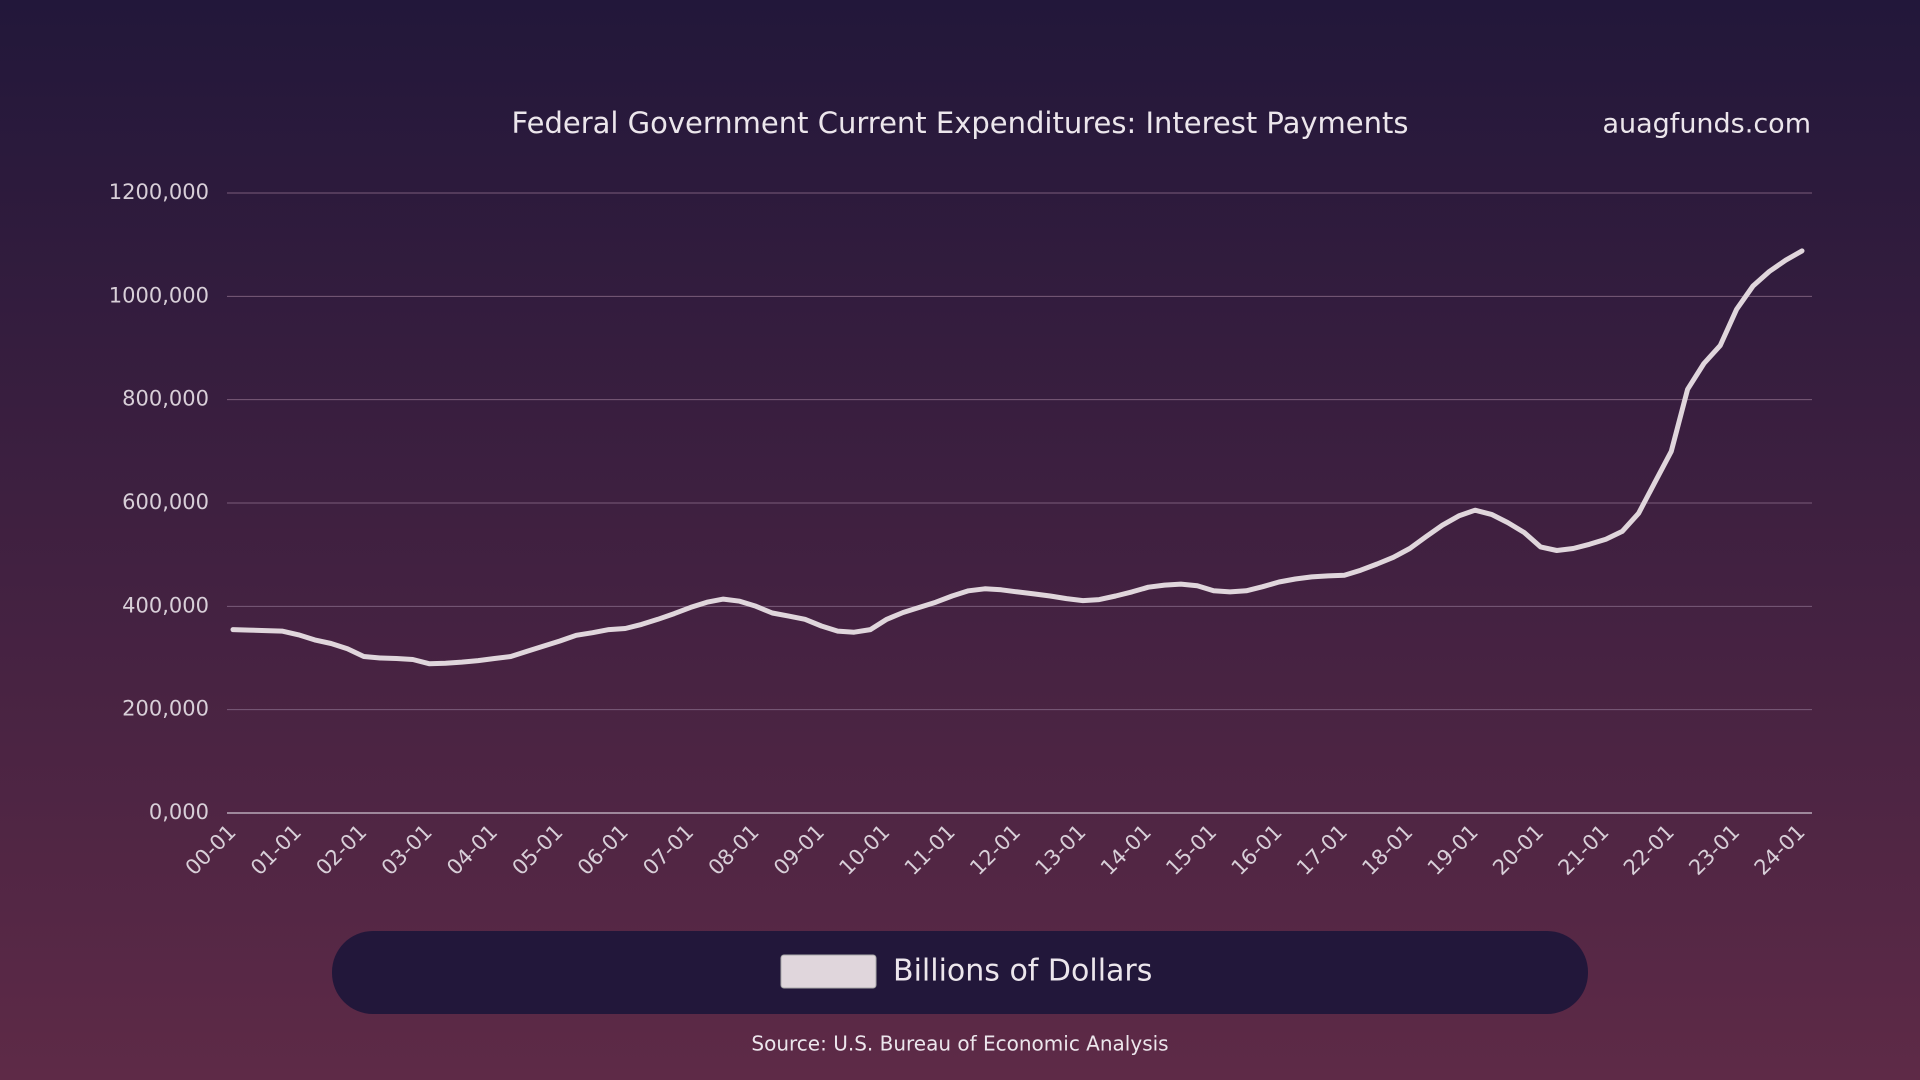 The width and height of the screenshot is (1920, 1080). What do you see at coordinates (1322, 850) in the screenshot?
I see `x-tick-label: 17-01` at bounding box center [1322, 850].